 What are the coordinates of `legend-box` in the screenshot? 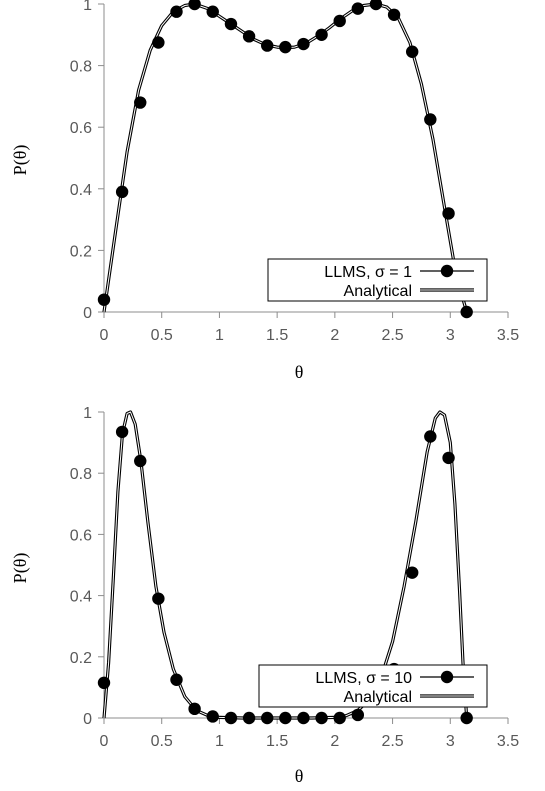 It's located at (373, 686).